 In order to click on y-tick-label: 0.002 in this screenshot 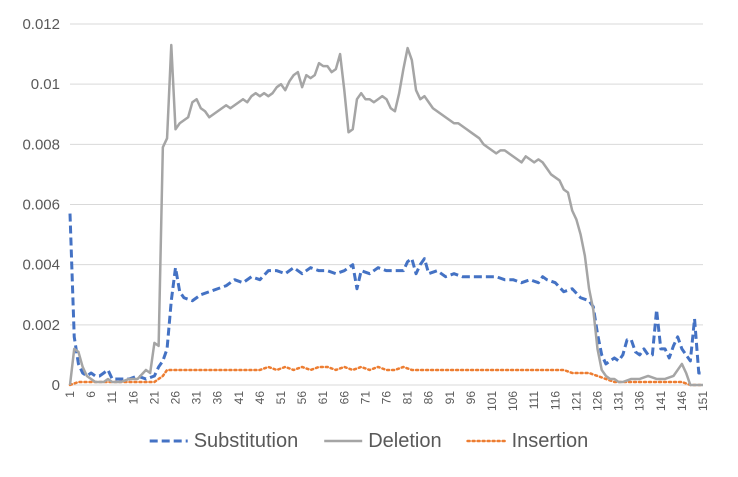, I will do `click(41, 325)`.